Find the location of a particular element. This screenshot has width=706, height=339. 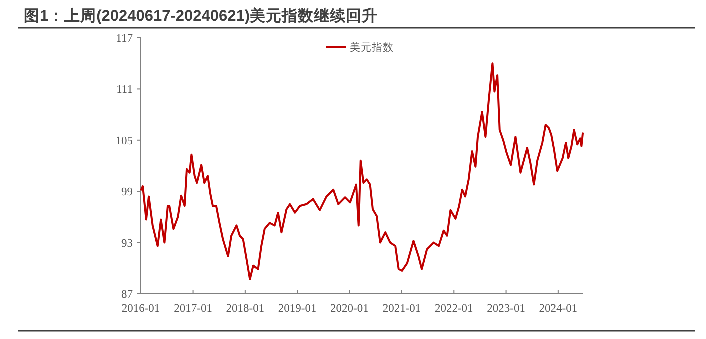

x-tick-label: 2024-01 is located at coordinates (558, 309).